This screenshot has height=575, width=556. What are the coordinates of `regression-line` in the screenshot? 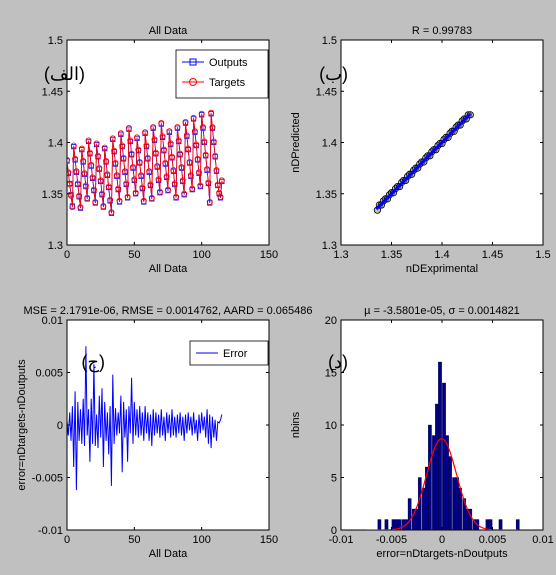 It's located at (423, 161).